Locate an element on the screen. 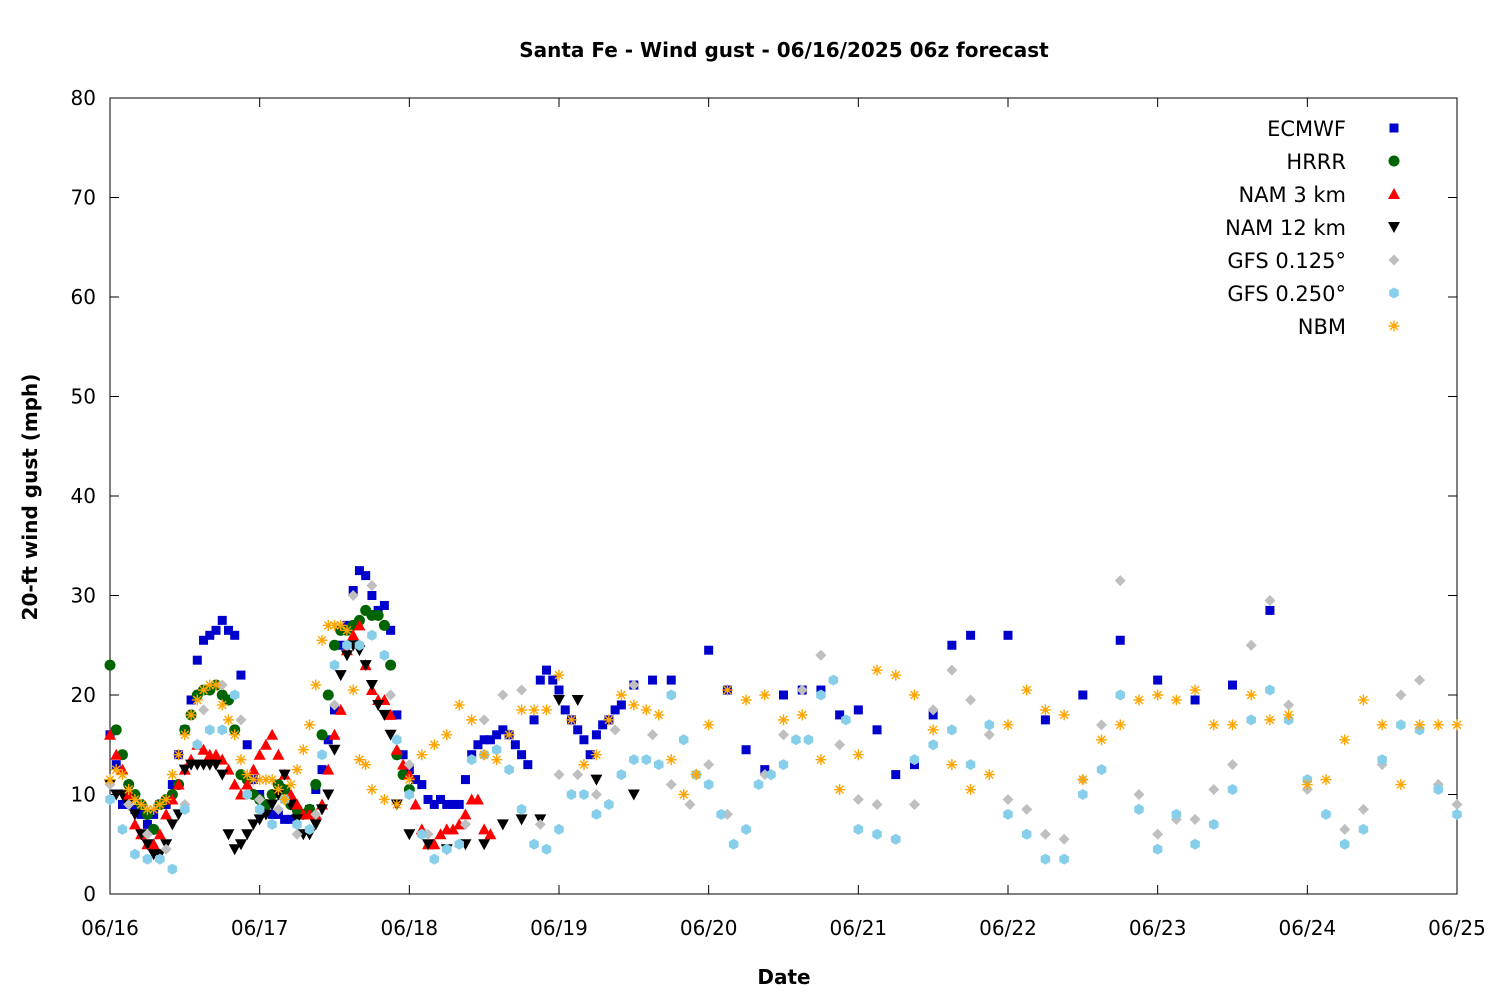 This screenshot has width=1500, height=1000. x-tick-label: 06/18 is located at coordinates (410, 928).